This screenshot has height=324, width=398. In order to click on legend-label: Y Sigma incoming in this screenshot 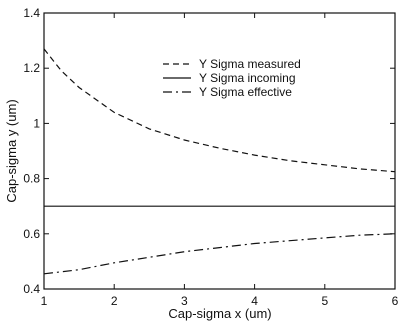, I will do `click(247, 78)`.